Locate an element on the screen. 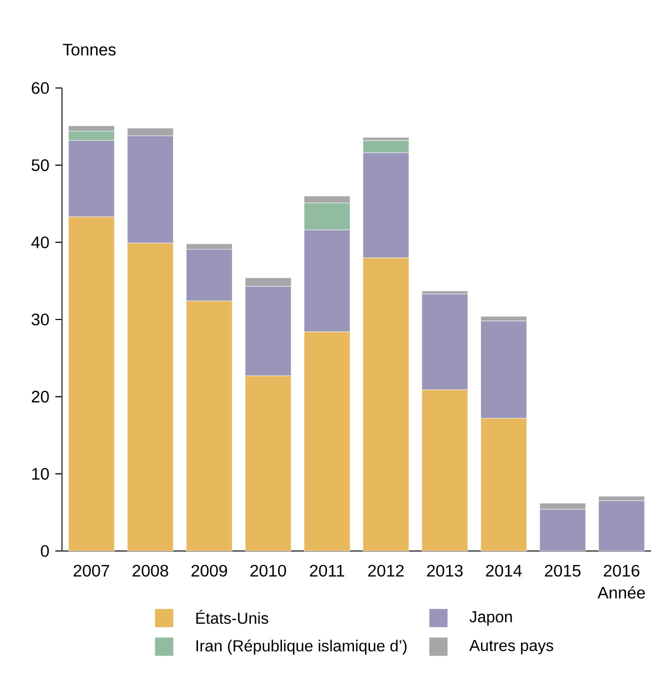  y-tick-label: 20 is located at coordinates (40, 396).